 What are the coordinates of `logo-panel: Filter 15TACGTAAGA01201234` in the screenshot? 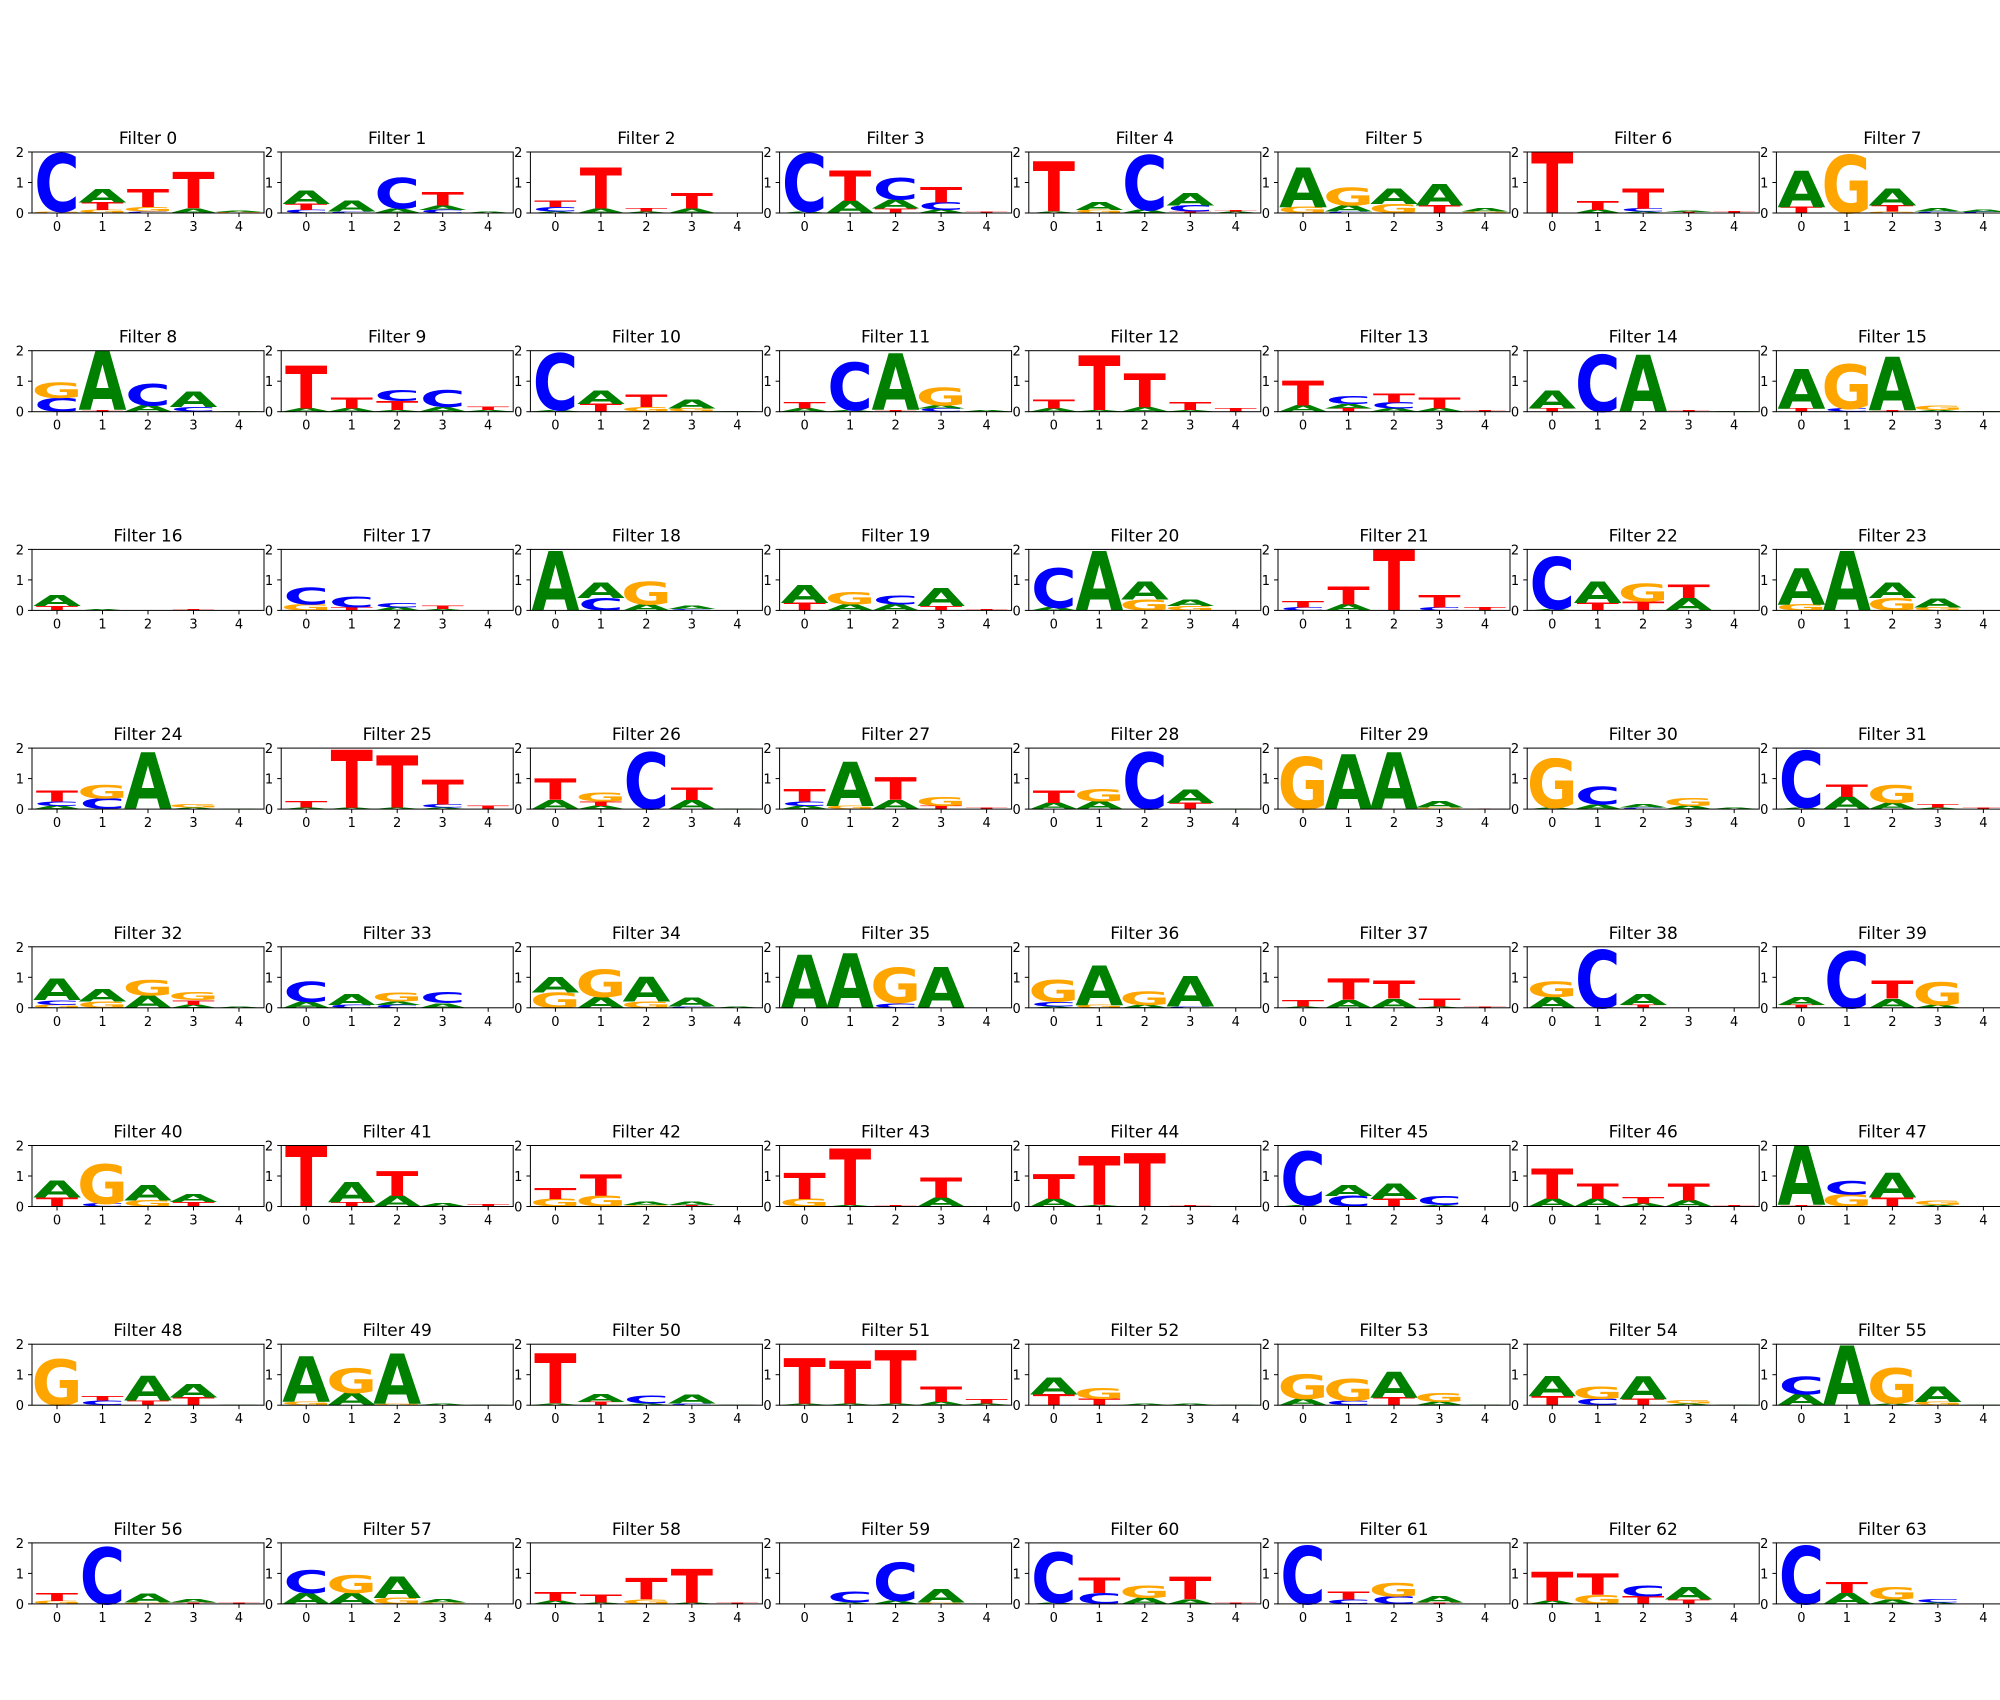 It's located at (1880, 381).